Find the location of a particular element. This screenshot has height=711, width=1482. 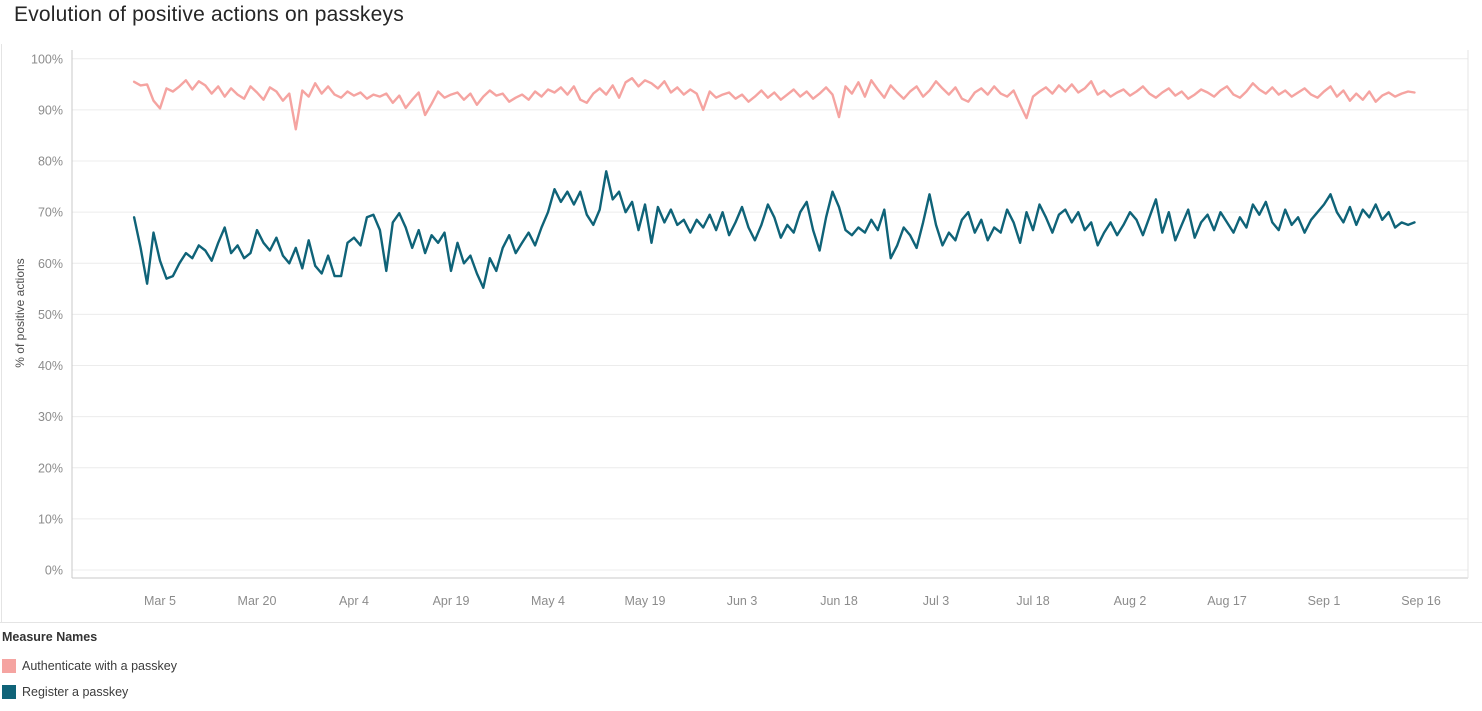

legend-item-register: Register a passkey is located at coordinates (89, 692).